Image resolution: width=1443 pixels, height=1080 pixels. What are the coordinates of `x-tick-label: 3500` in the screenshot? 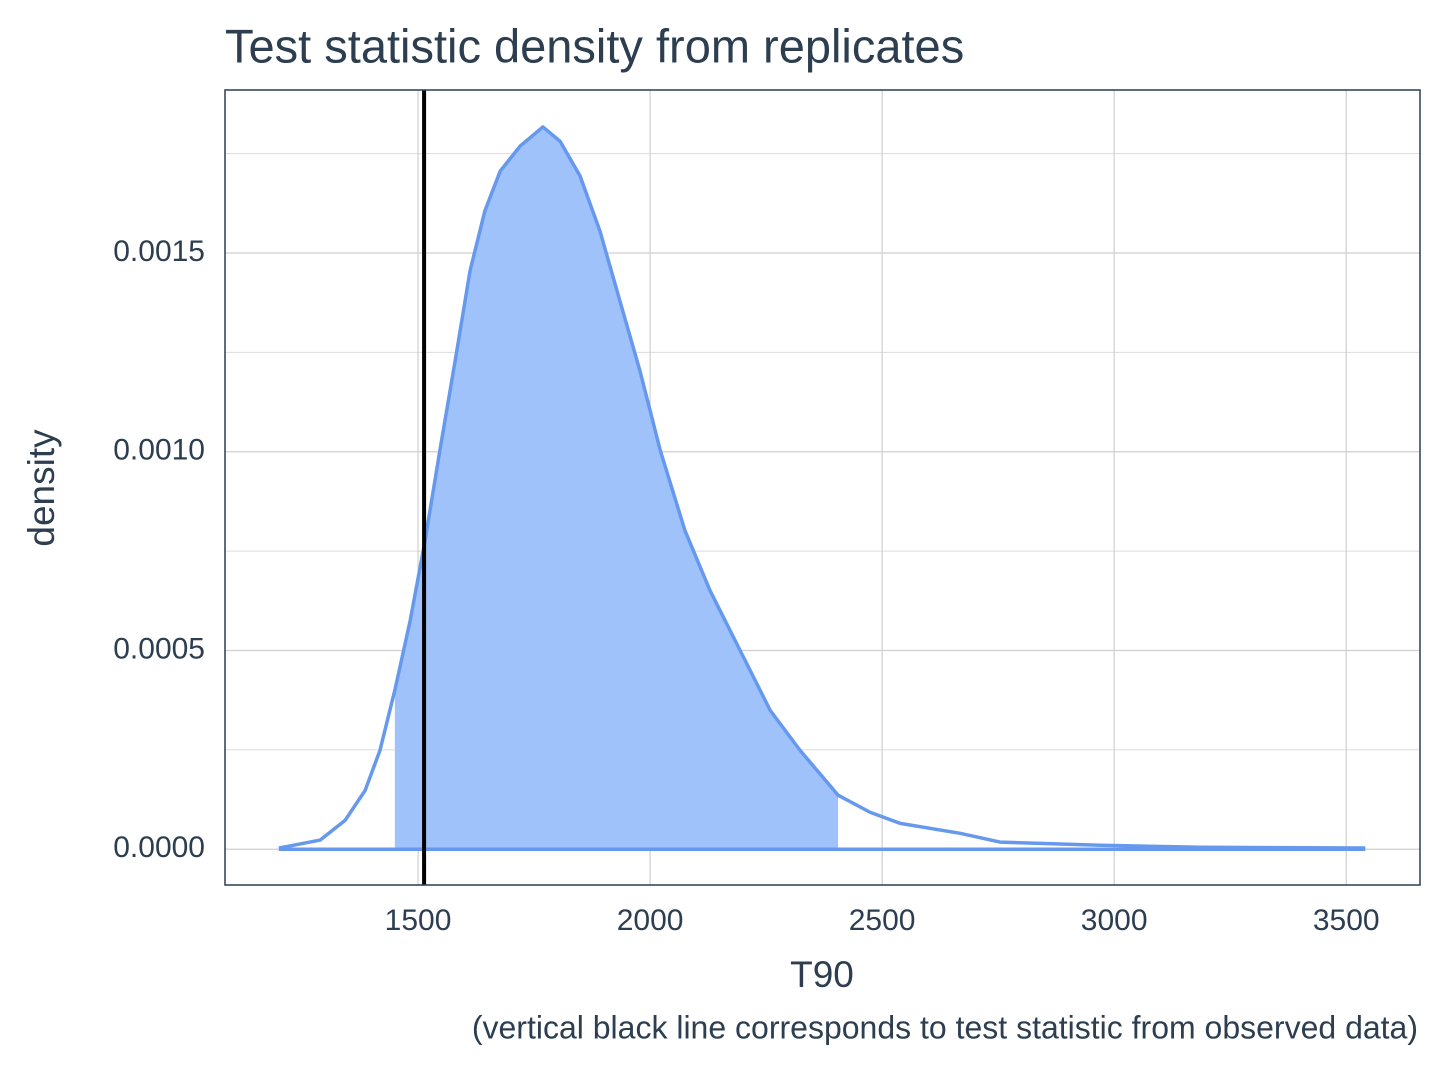 It's located at (1346, 920).